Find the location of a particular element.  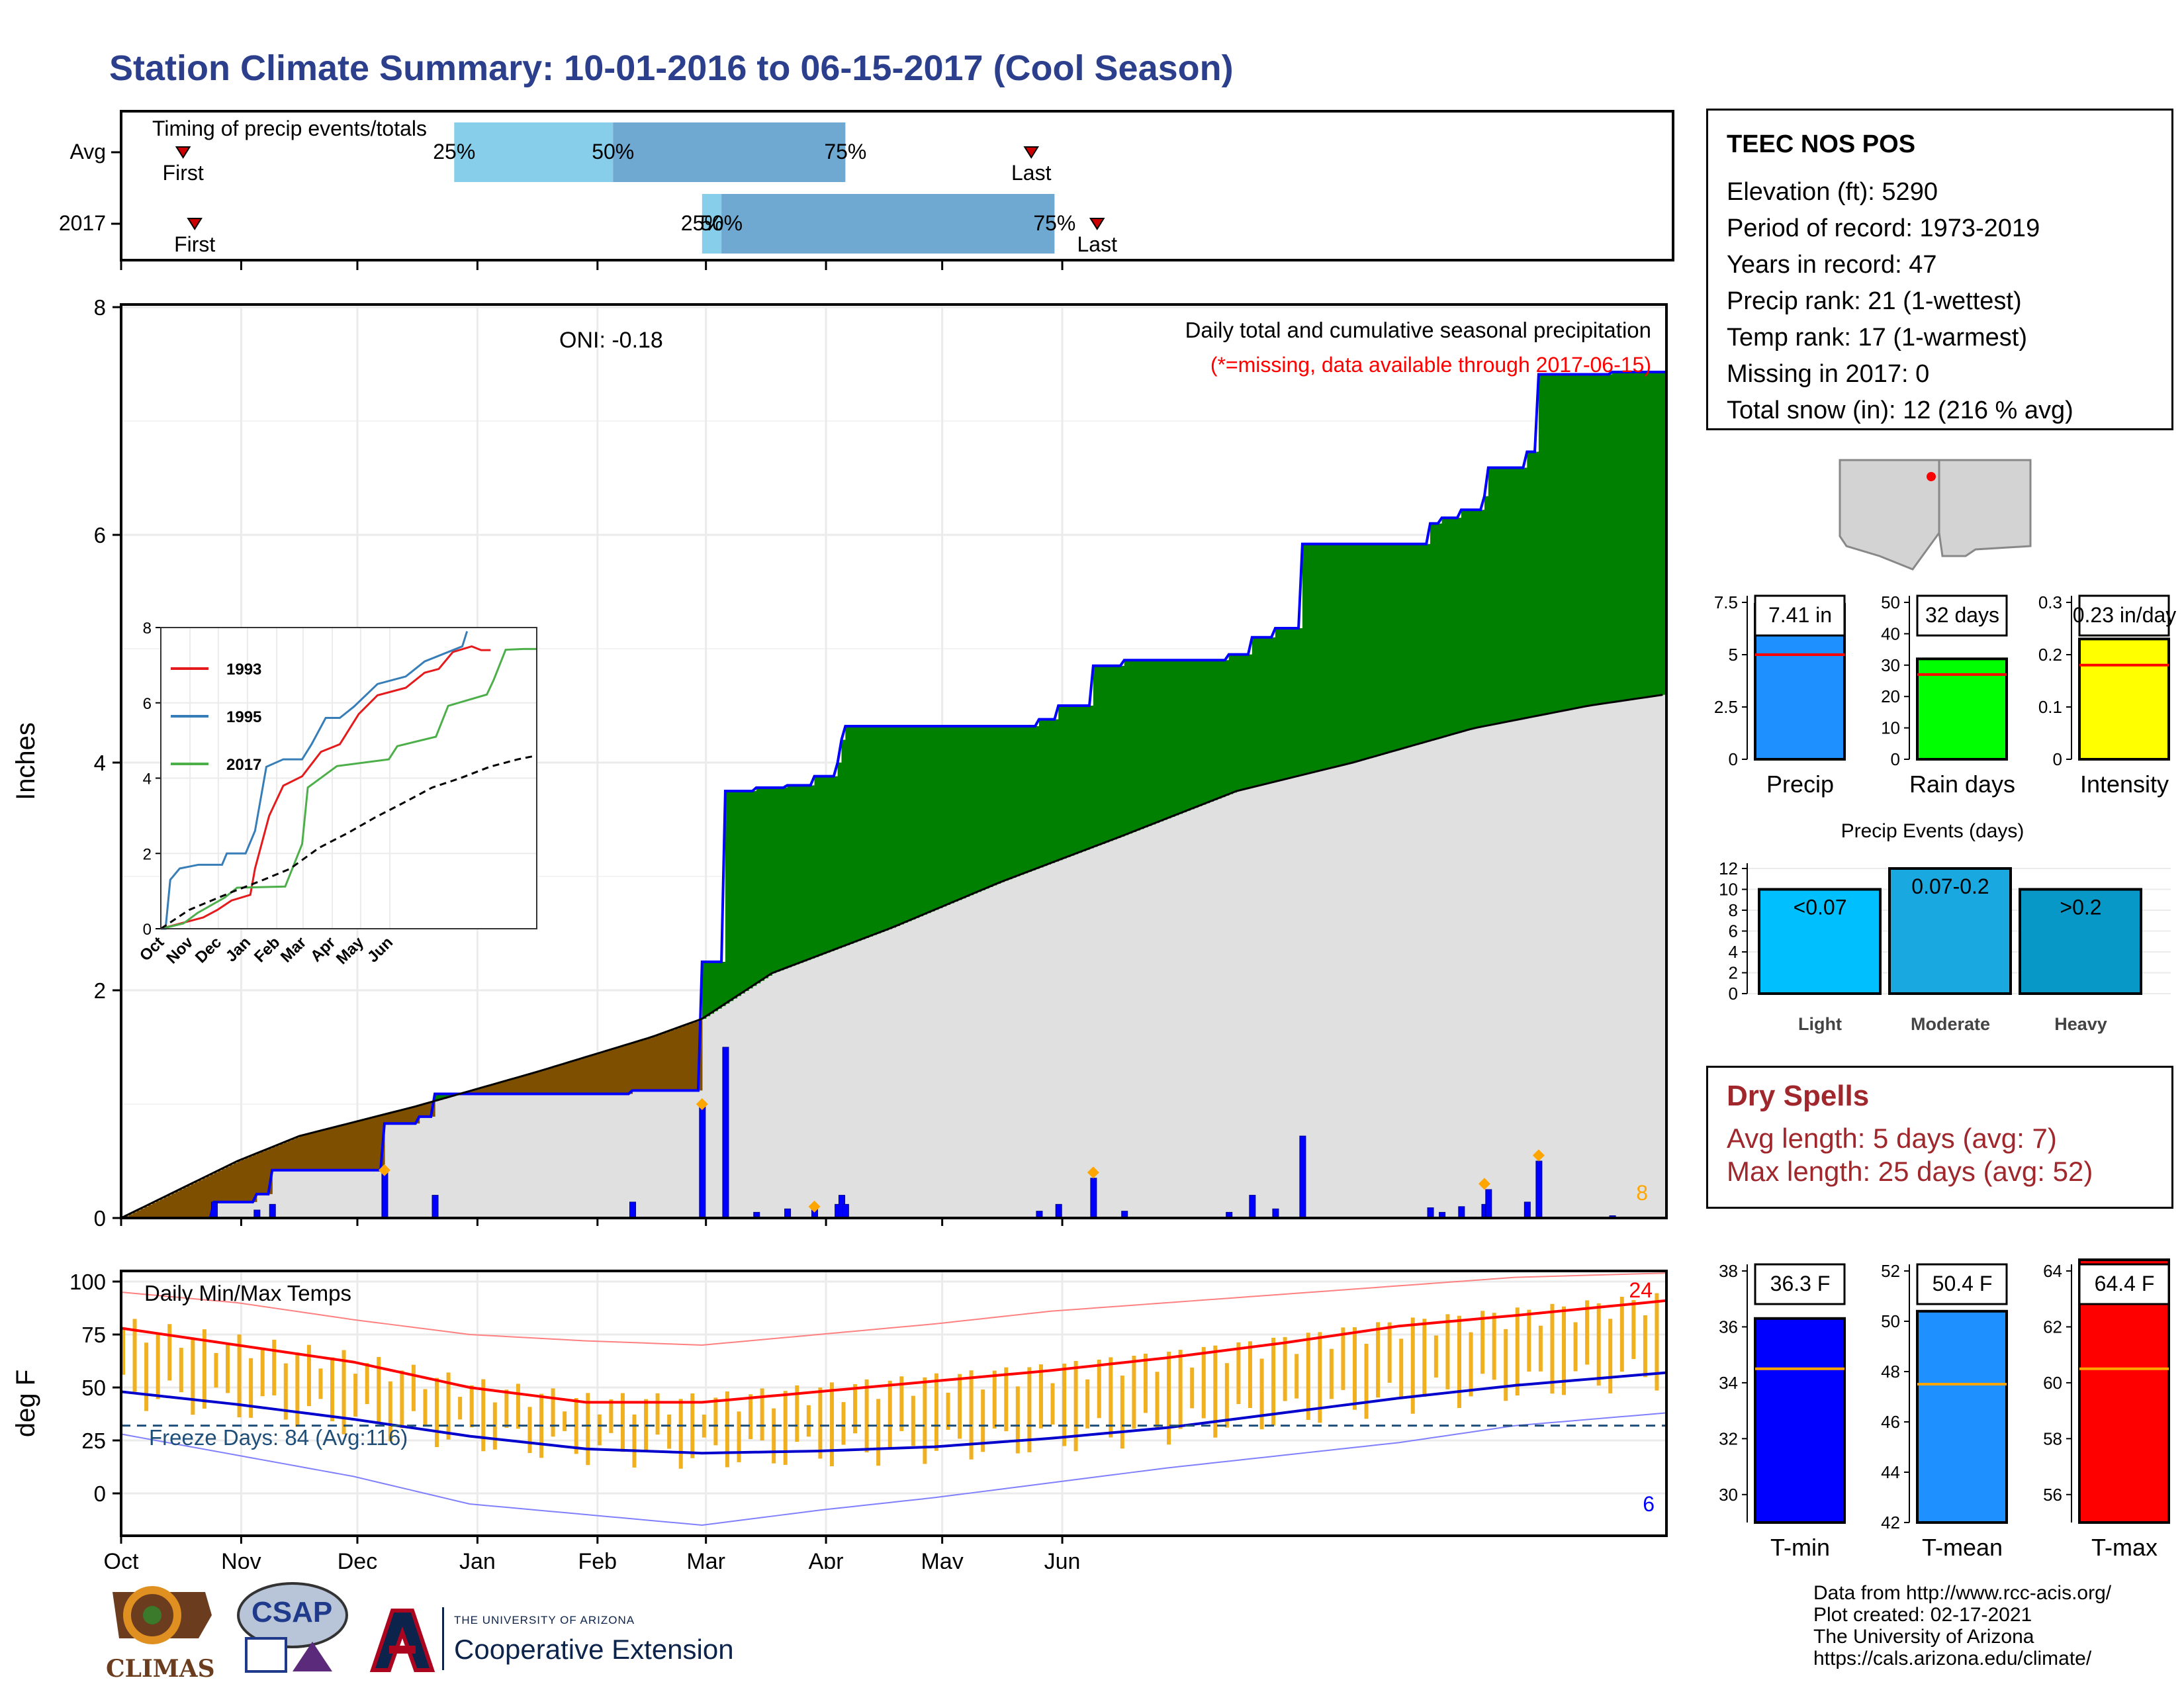

ua-a-logo is located at coordinates (402, 1640).